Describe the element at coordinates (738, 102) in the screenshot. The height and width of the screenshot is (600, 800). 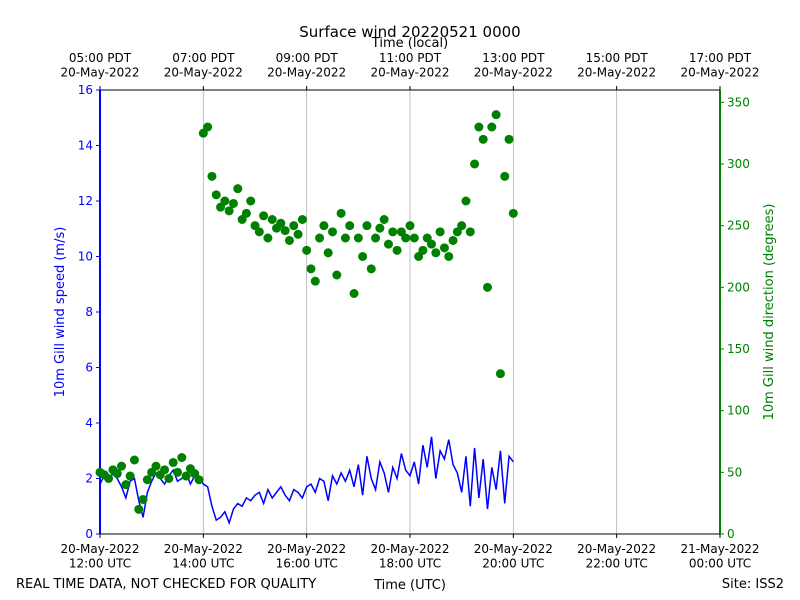
I see `y2-tick-label: 350` at that location.